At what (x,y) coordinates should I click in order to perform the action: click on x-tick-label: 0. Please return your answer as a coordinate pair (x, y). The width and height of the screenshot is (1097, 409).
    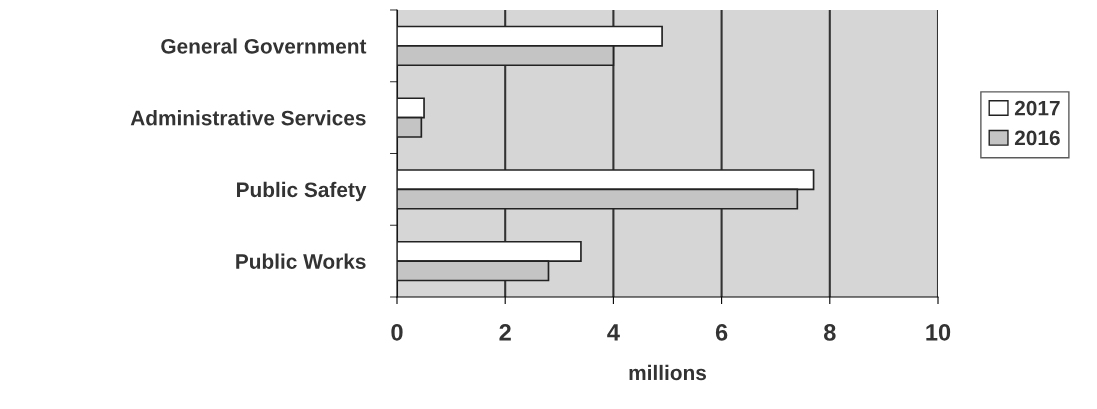
    Looking at the image, I should click on (397, 332).